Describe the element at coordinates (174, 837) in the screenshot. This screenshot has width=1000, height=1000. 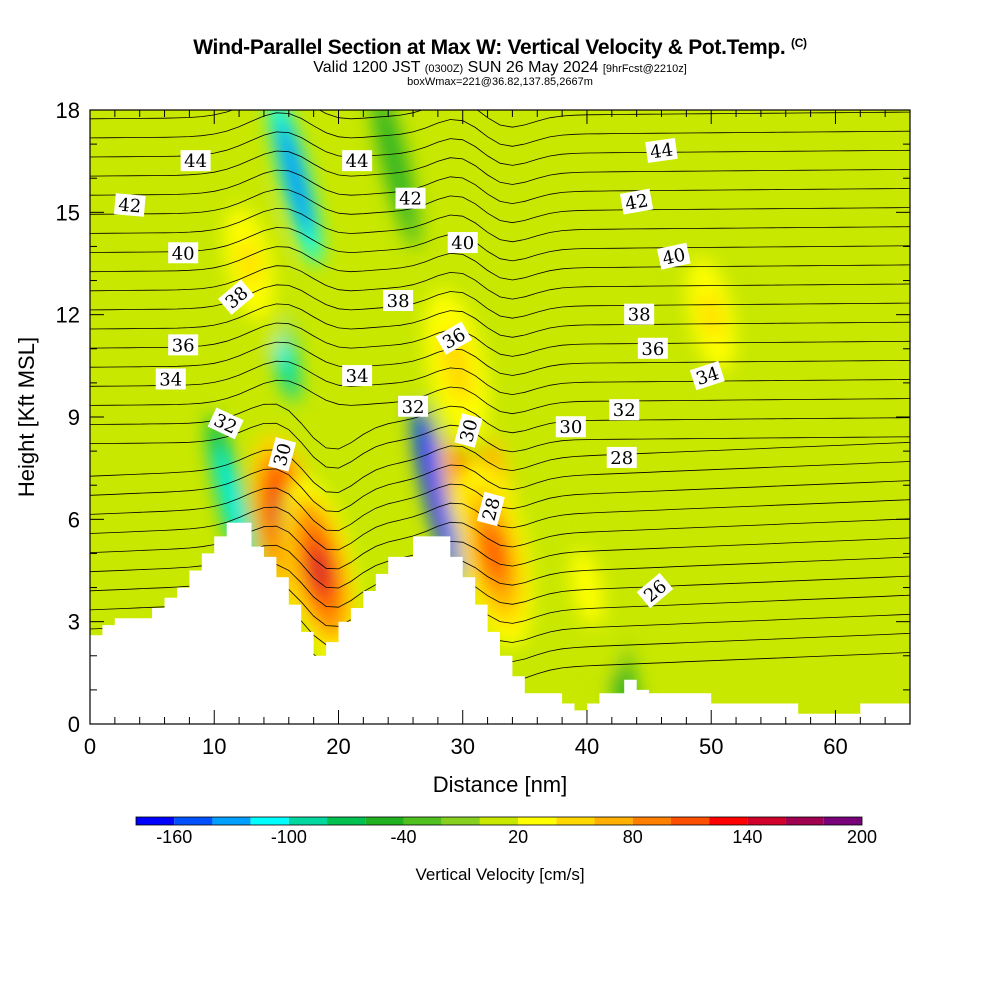
I see `colorbar-tick-label: -160` at that location.